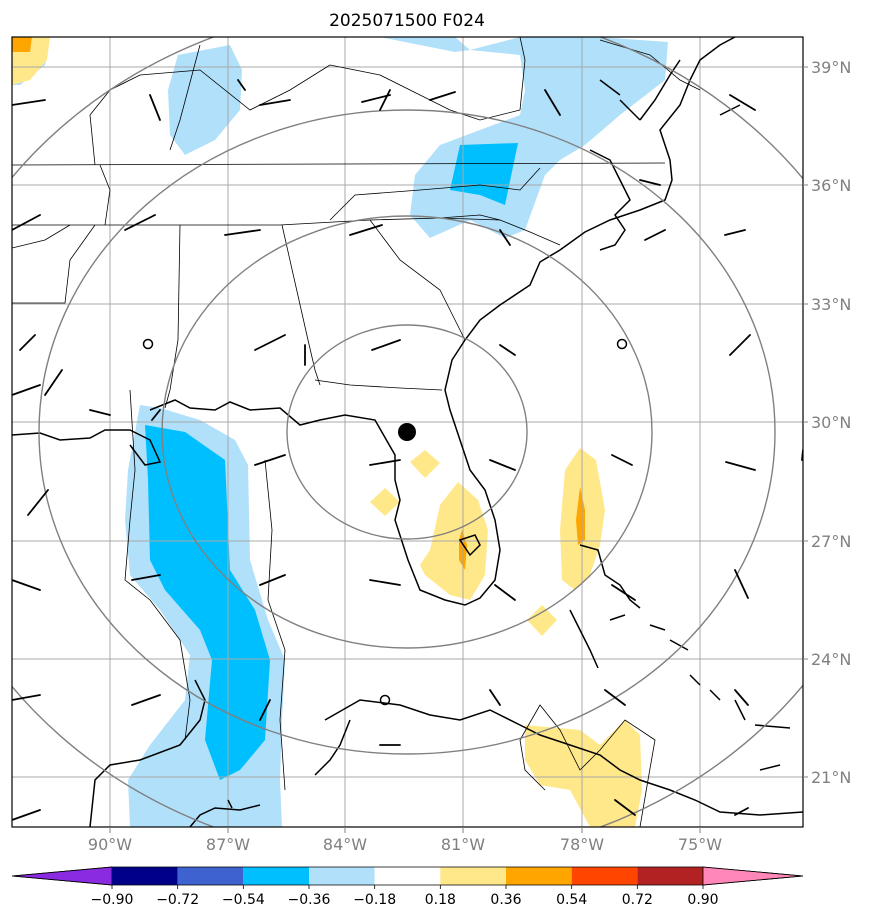 Image resolution: width=873 pixels, height=924 pixels. What do you see at coordinates (831, 541) in the screenshot?
I see `lat-label: 27°N` at bounding box center [831, 541].